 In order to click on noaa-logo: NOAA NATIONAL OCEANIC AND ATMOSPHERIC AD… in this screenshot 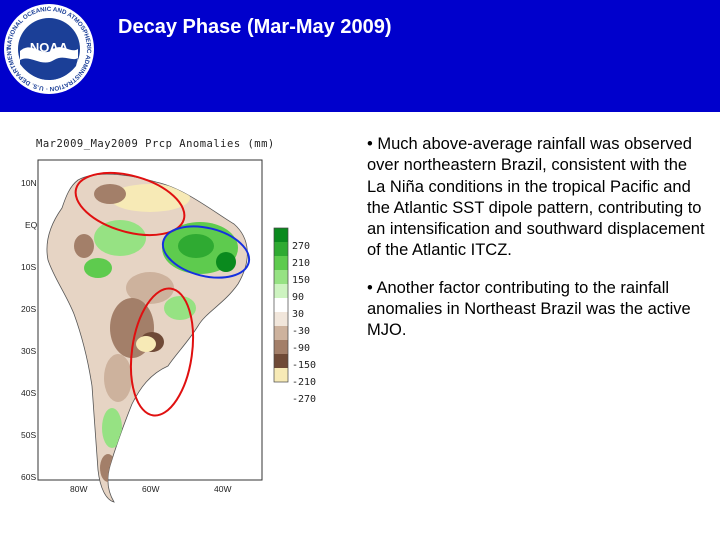, I will do `click(48, 48)`.